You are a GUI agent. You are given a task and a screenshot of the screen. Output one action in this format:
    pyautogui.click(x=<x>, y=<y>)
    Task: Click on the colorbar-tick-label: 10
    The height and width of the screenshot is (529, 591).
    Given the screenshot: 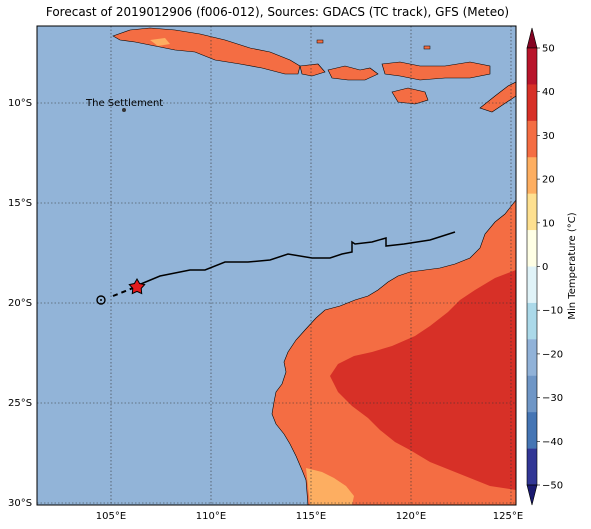 What is the action you would take?
    pyautogui.click(x=548, y=223)
    